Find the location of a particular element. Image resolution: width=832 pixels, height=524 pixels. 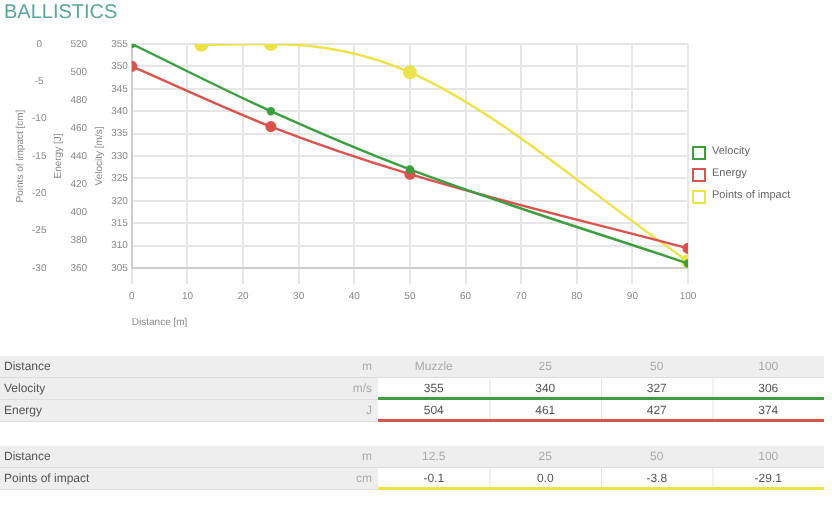

chart-title: BALLISTICS is located at coordinates (61, 13).